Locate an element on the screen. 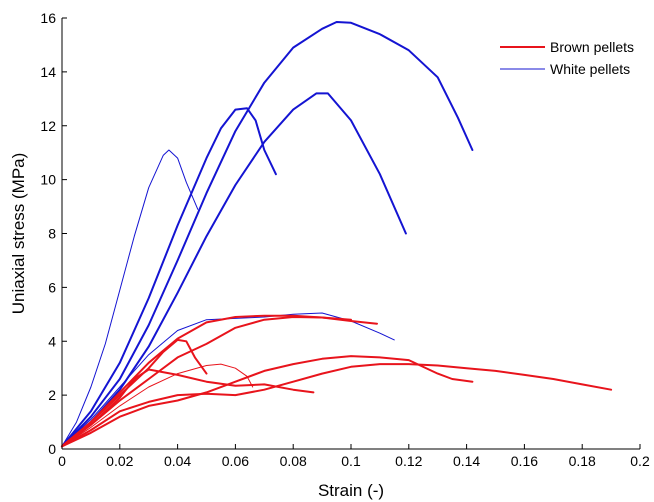  y-tick-label: 10 is located at coordinates (48, 180).